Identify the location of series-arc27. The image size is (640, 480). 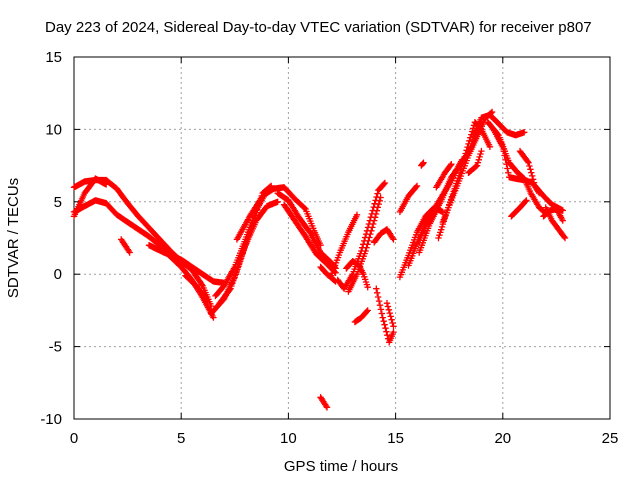
(422, 164).